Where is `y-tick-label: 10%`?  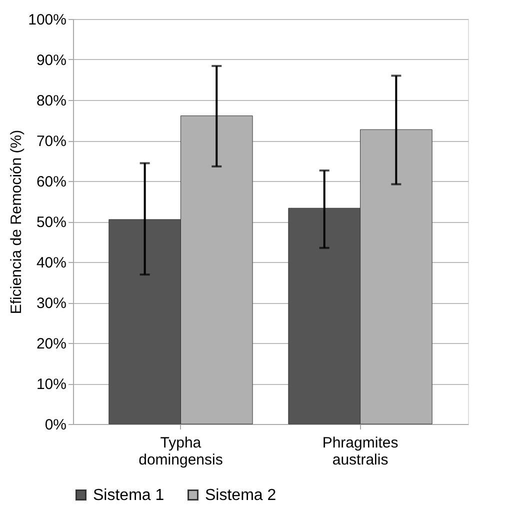
y-tick-label: 10% is located at coordinates (51, 384).